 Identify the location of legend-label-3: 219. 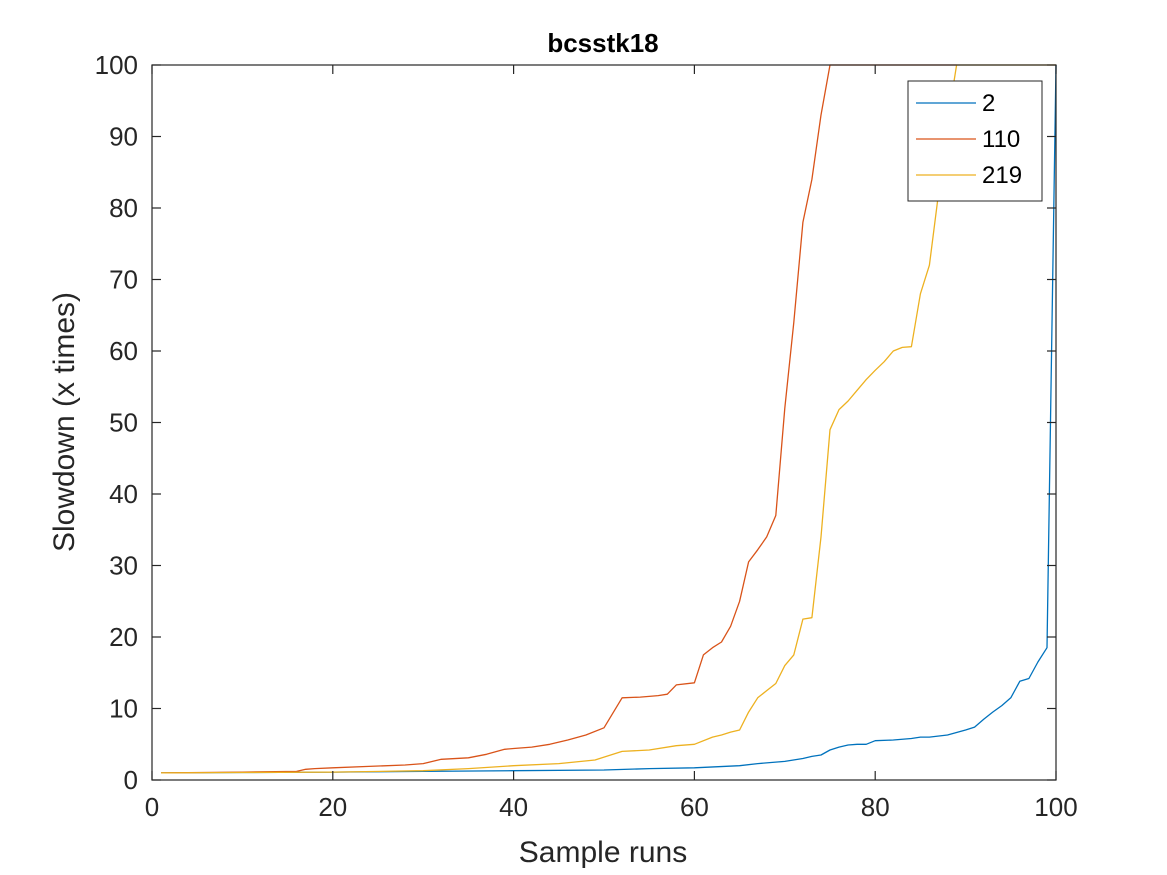
(1002, 175).